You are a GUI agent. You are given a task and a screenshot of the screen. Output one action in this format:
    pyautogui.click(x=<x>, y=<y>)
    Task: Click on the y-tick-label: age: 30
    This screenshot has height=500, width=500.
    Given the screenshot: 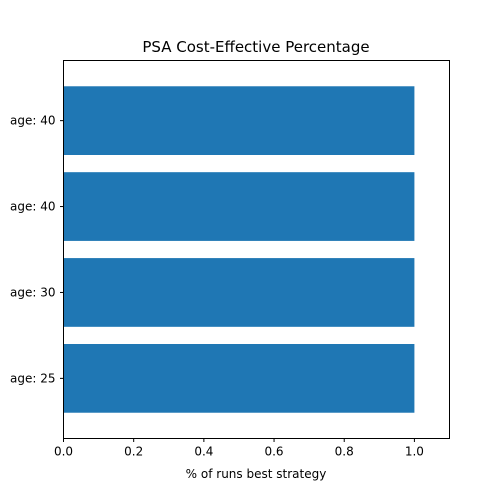 What is the action you would take?
    pyautogui.click(x=32, y=292)
    